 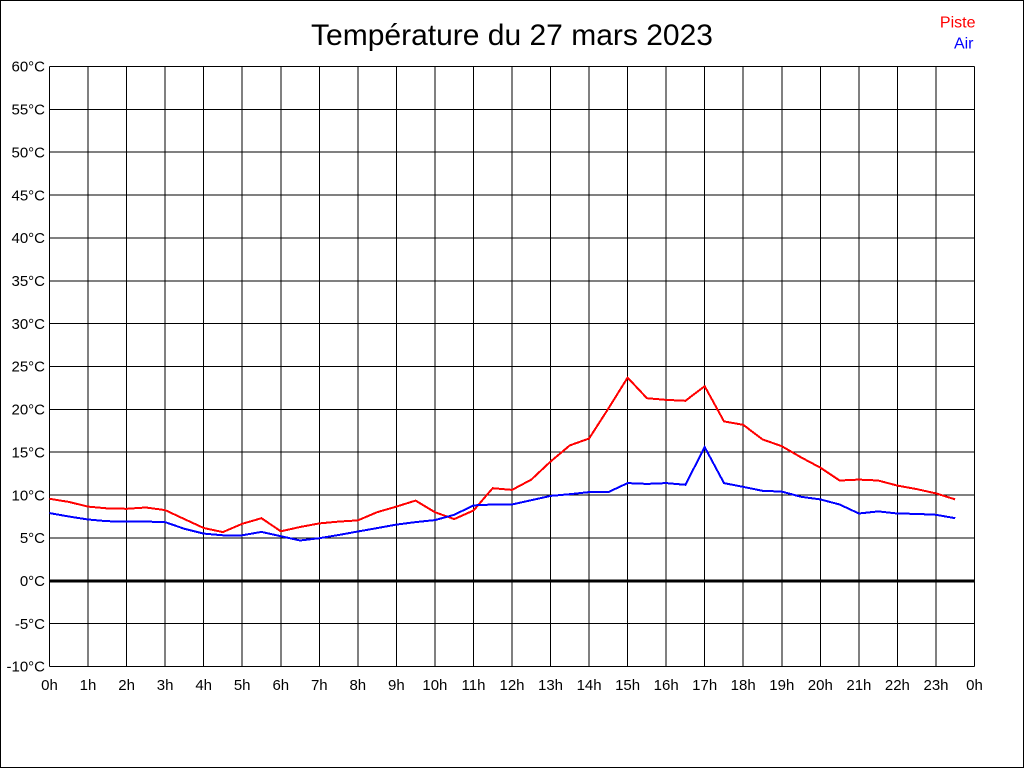 I want to click on svg-text: 20°C, so click(x=28, y=410).